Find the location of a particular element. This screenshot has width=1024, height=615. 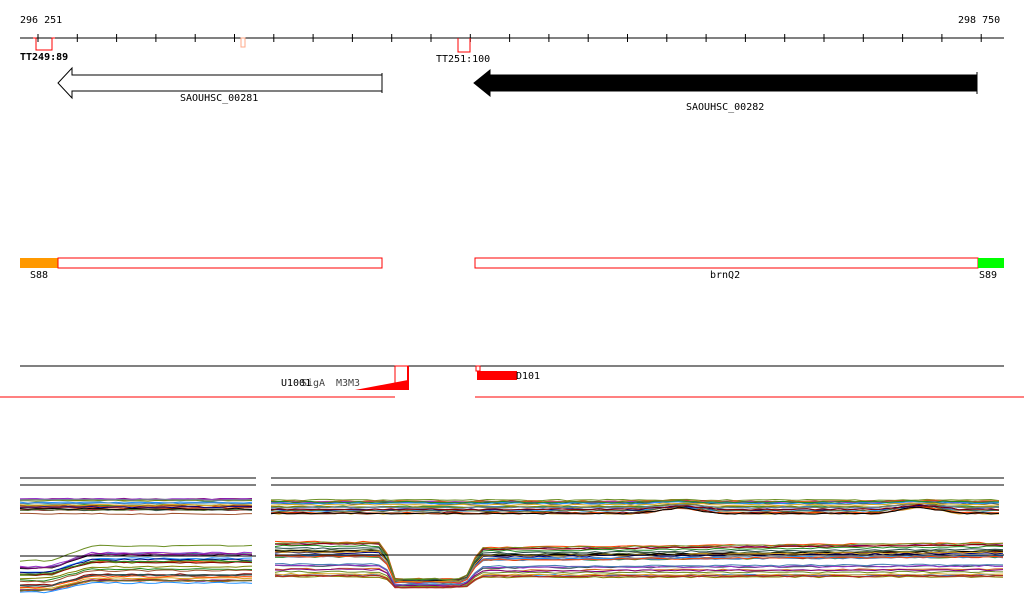

feature-track: U1001 SigA M3M3 D101 is located at coordinates (512, 381).